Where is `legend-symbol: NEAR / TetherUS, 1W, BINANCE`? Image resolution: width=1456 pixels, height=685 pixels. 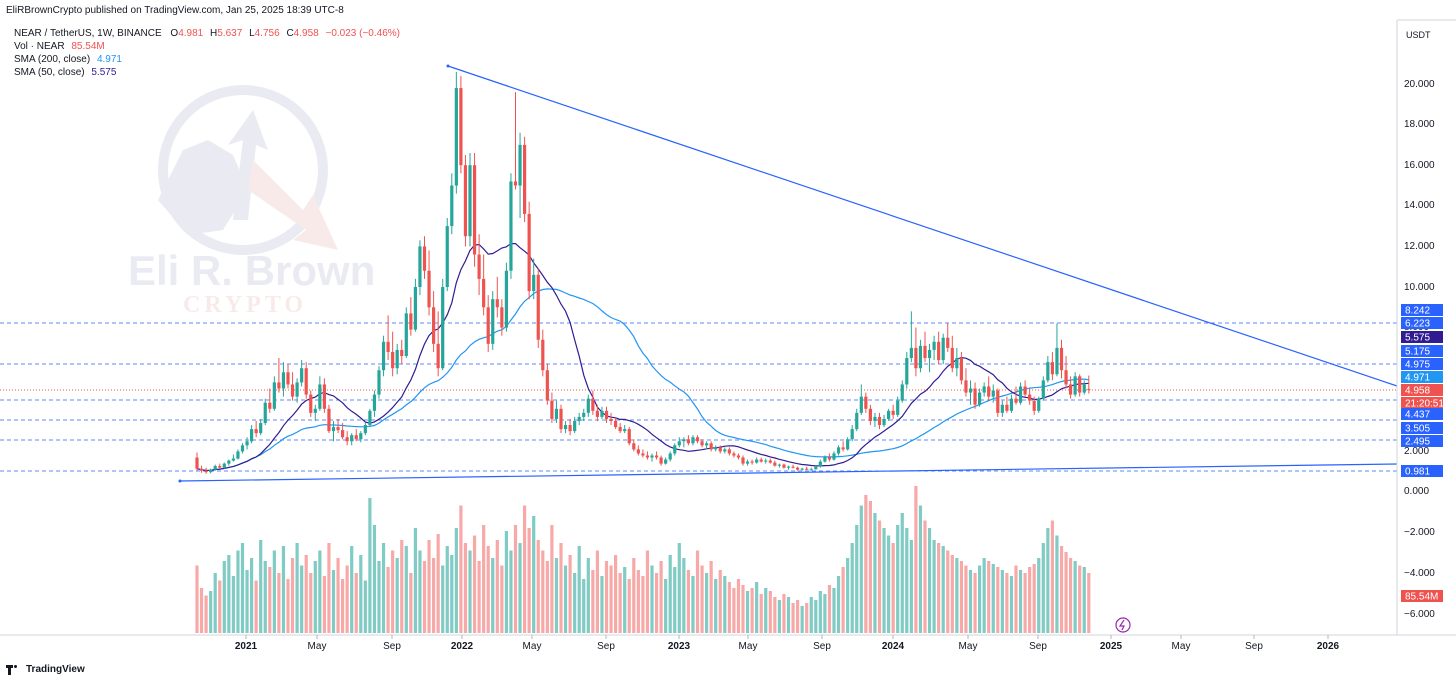 legend-symbol: NEAR / TetherUS, 1W, BINANCE is located at coordinates (88, 33).